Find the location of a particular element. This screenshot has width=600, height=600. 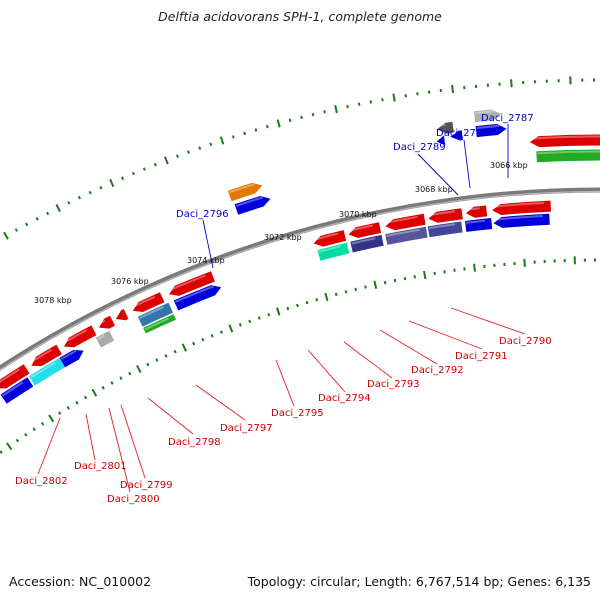

gene-label-daci-2788: Daci_2788 is located at coordinates (462, 133).